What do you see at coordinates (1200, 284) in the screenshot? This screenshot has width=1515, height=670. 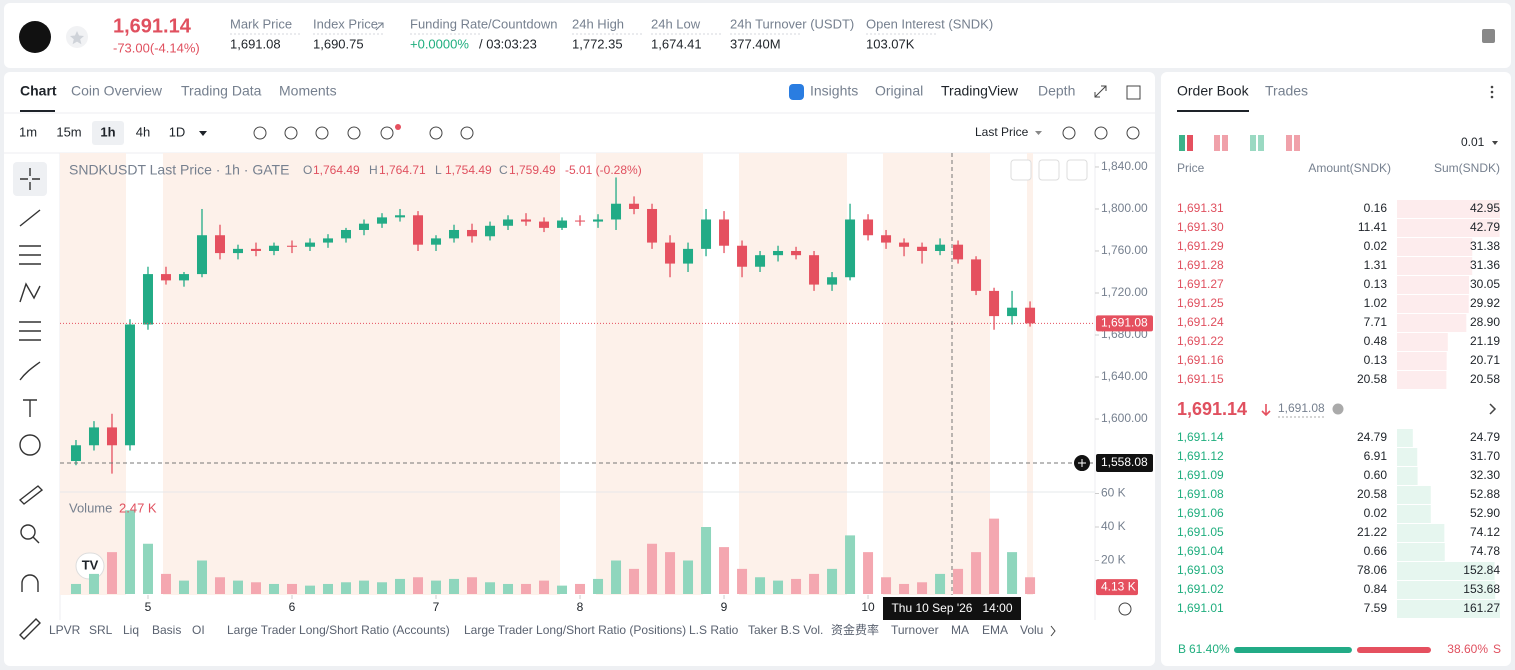 I see `book-price: 1,691.27` at bounding box center [1200, 284].